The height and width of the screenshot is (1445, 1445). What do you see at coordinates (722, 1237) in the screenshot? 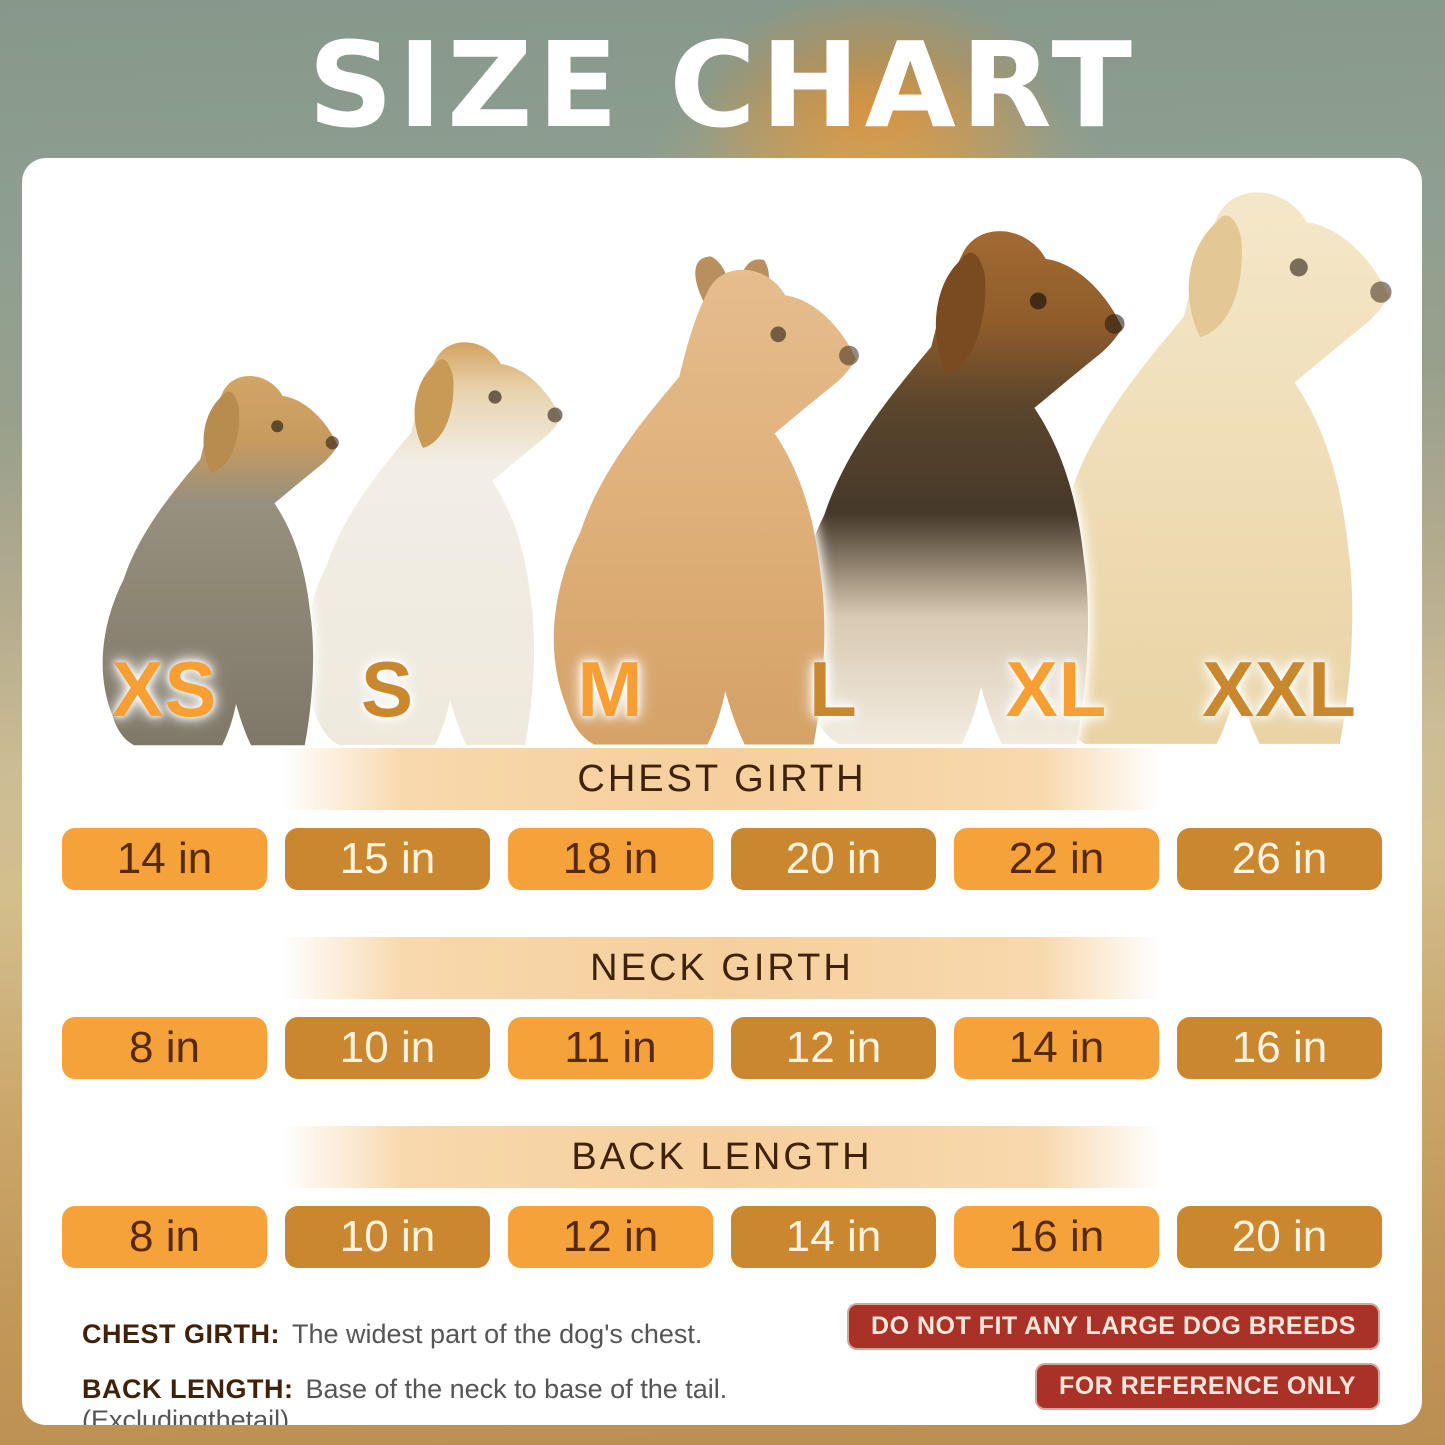
I see `back-length-row: 8 in 10 in 12 in 14 in 16 in 20 in` at bounding box center [722, 1237].